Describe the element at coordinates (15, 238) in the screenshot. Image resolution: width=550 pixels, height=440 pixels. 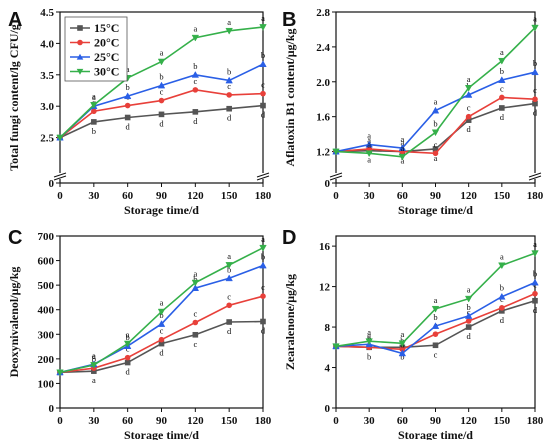
I see `panel-letter: C` at that location.